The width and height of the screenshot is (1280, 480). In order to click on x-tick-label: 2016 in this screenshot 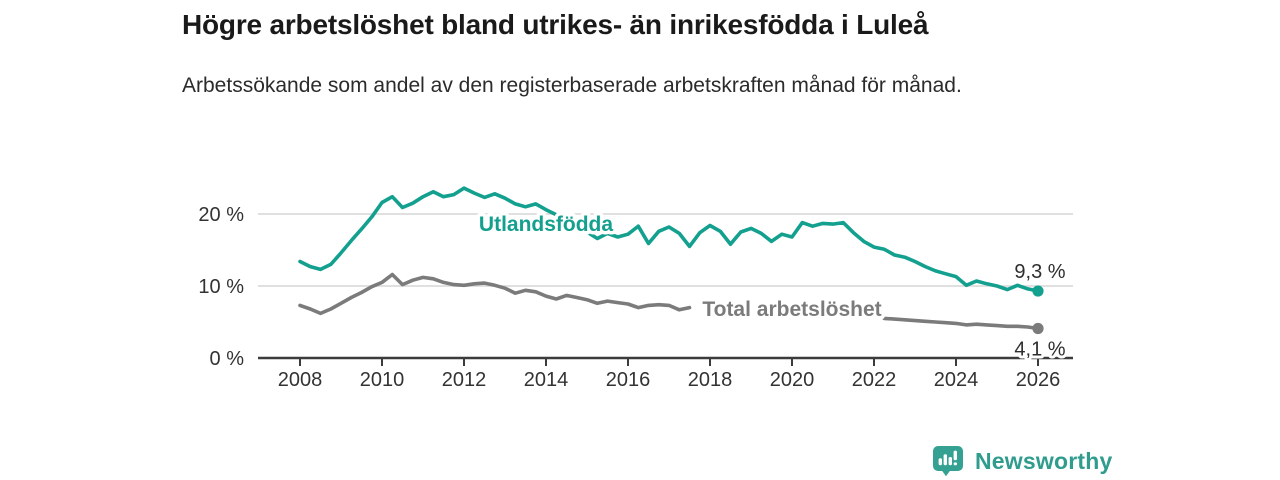, I will do `click(628, 380)`.